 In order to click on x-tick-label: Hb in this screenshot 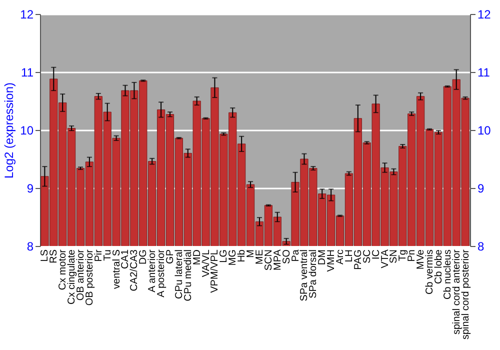, I will do `click(242, 255)`.